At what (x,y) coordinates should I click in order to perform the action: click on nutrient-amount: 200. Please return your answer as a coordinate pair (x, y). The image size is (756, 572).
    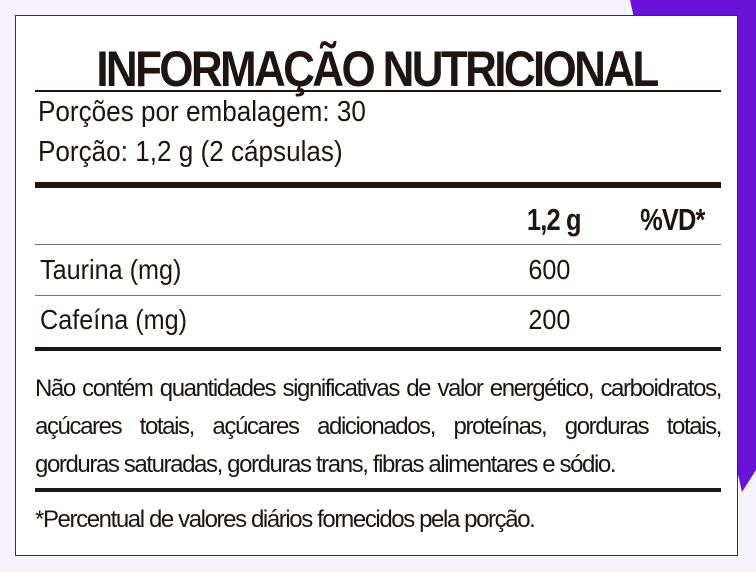
    Looking at the image, I should click on (549, 319).